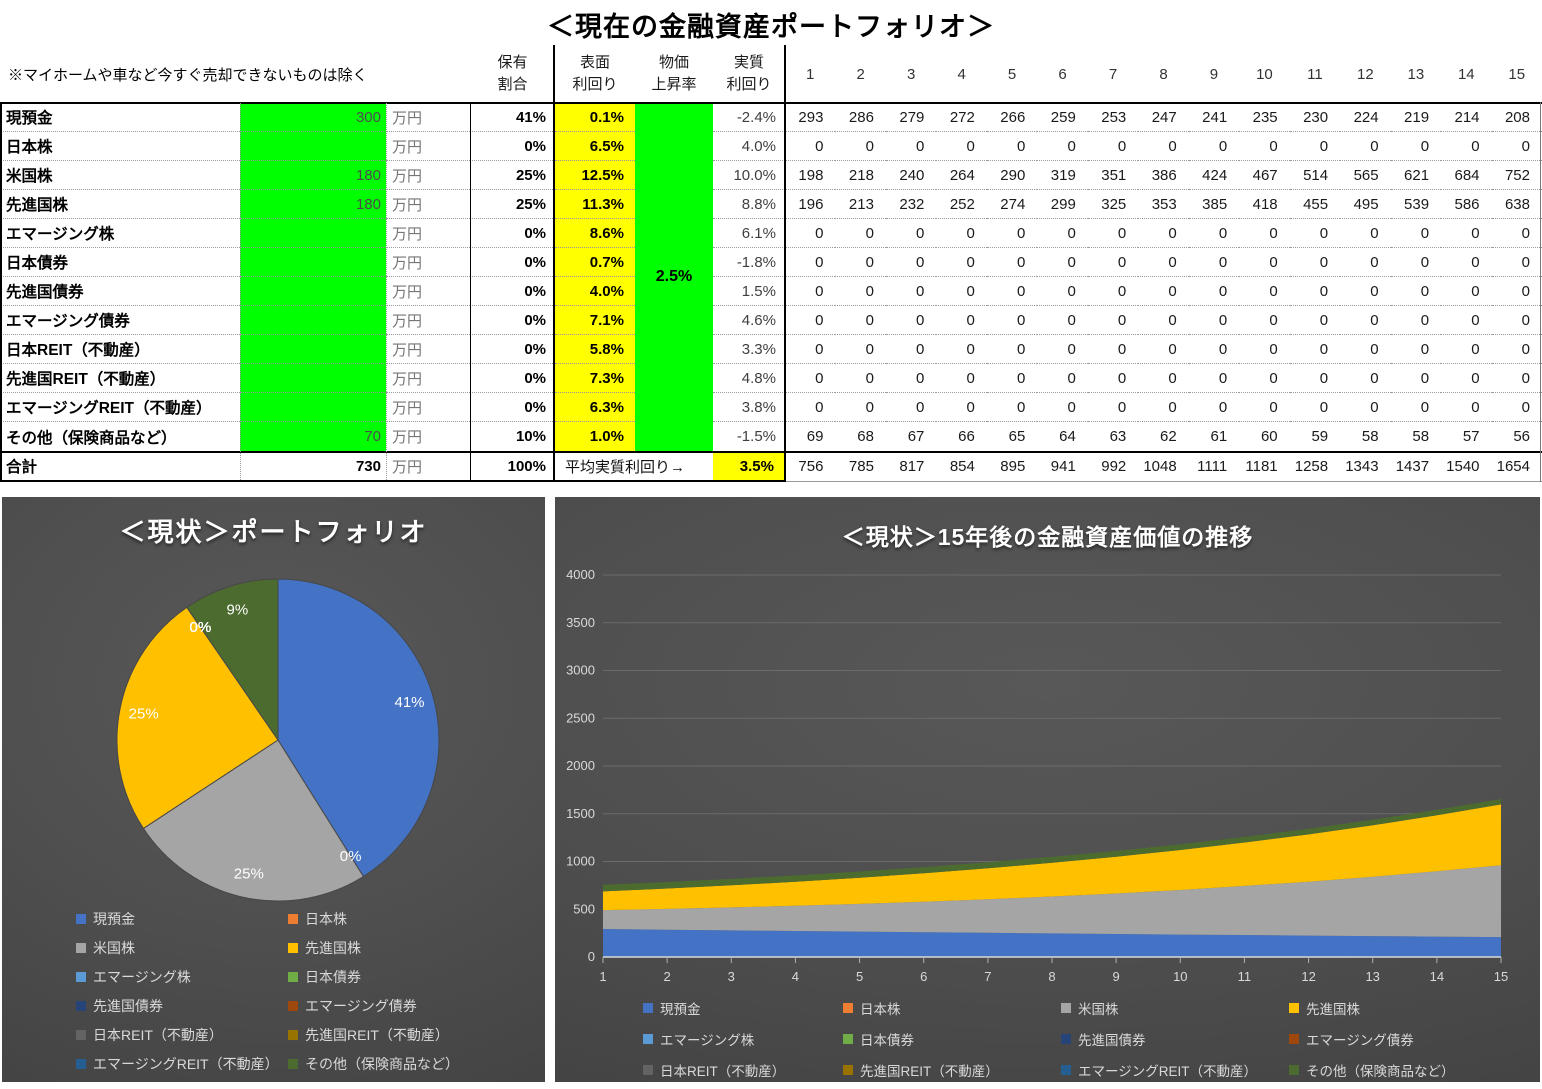 Image resolution: width=1542 pixels, height=1089 pixels. I want to click on pie-label: 0%, so click(201, 627).